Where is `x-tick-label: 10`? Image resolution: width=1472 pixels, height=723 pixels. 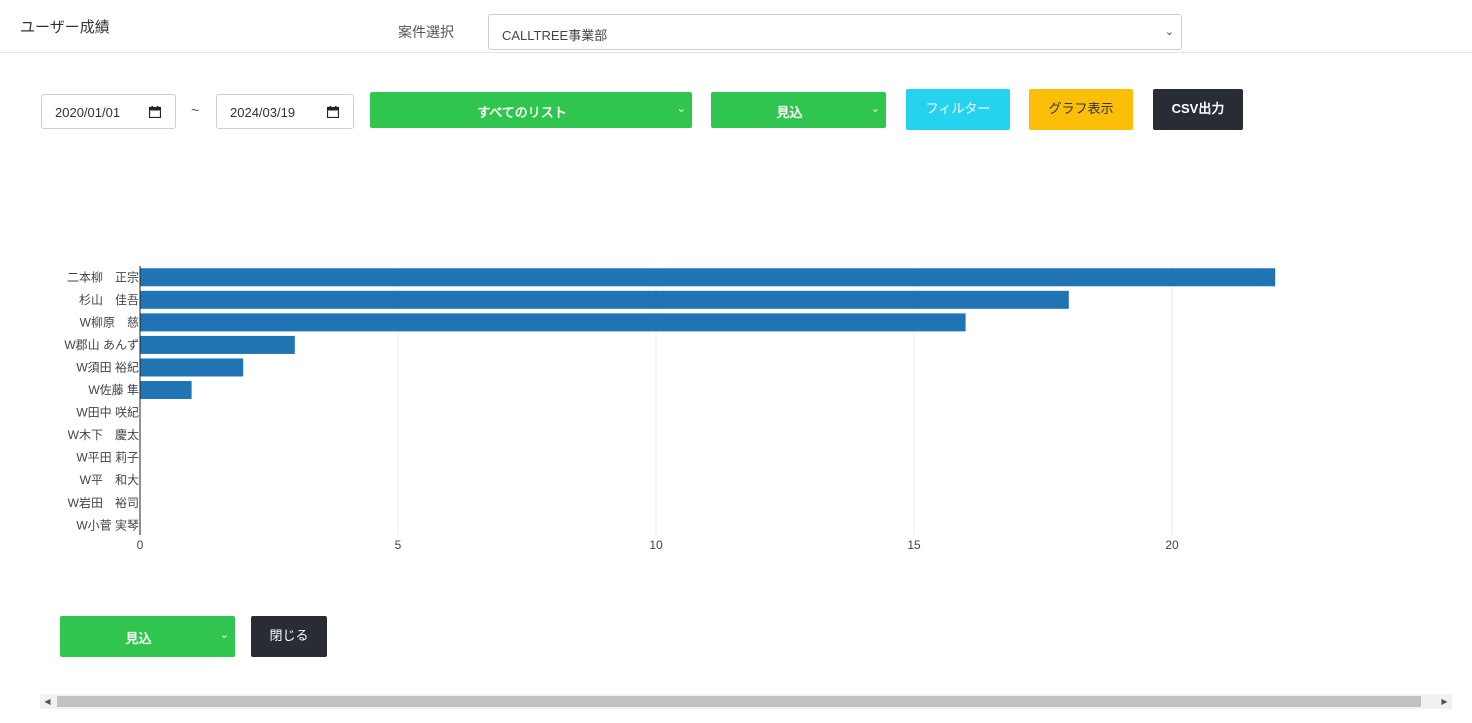
x-tick-label: 10 is located at coordinates (656, 545).